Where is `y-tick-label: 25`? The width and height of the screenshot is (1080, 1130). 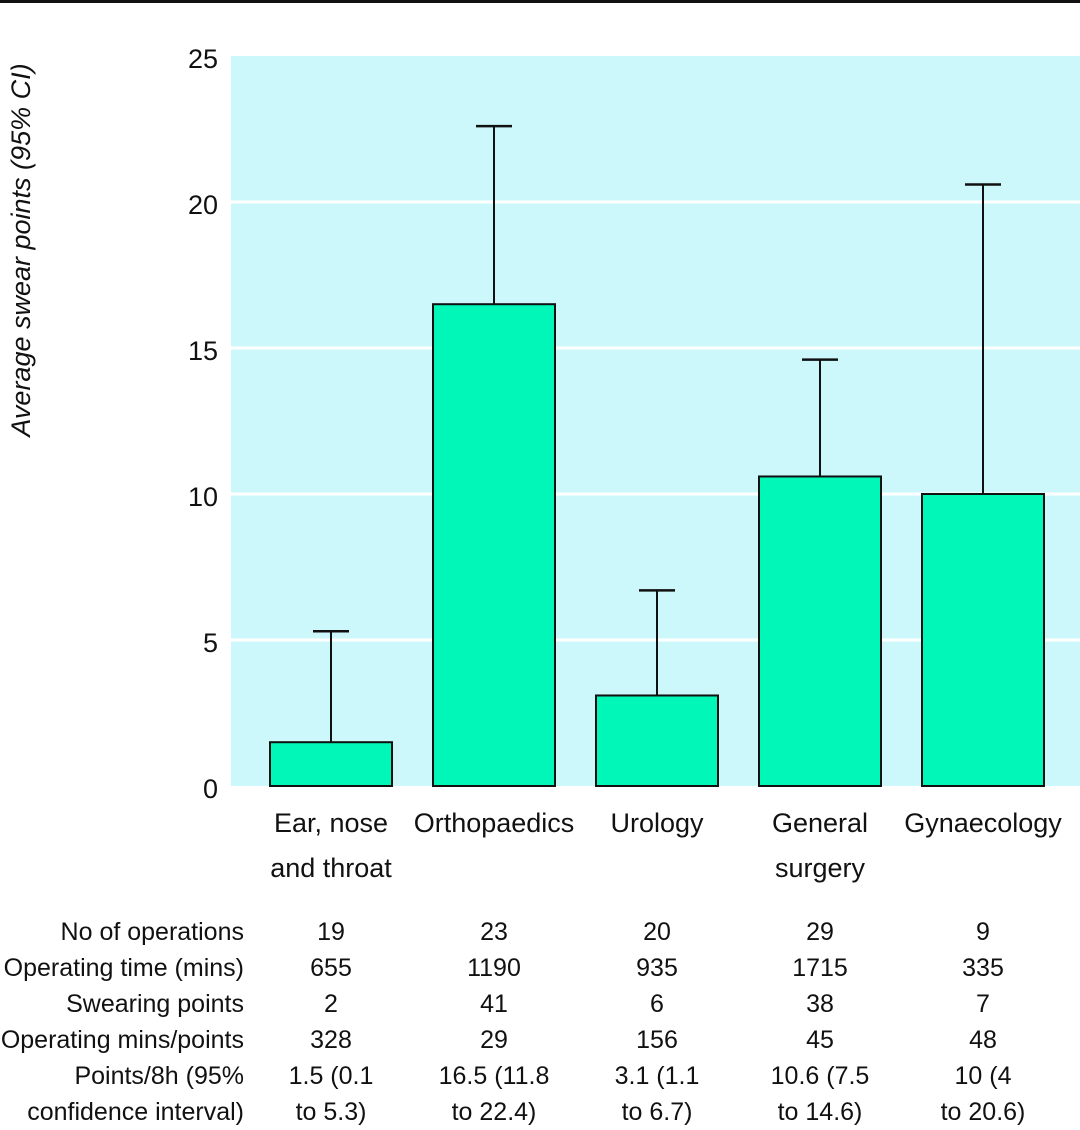
y-tick-label: 25 is located at coordinates (203, 59).